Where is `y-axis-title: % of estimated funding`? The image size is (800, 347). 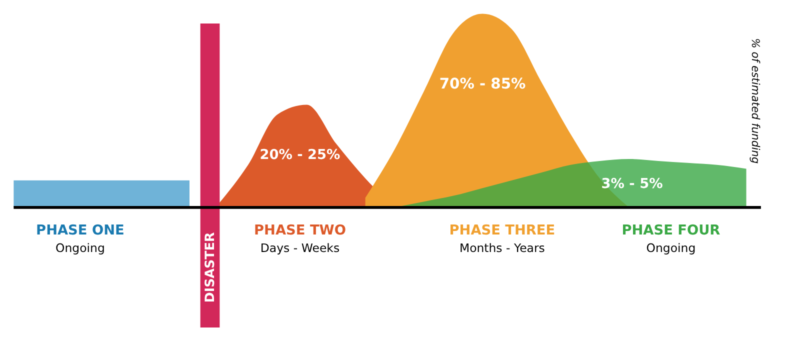
y-axis-title: % of estimated funding is located at coordinates (755, 101).